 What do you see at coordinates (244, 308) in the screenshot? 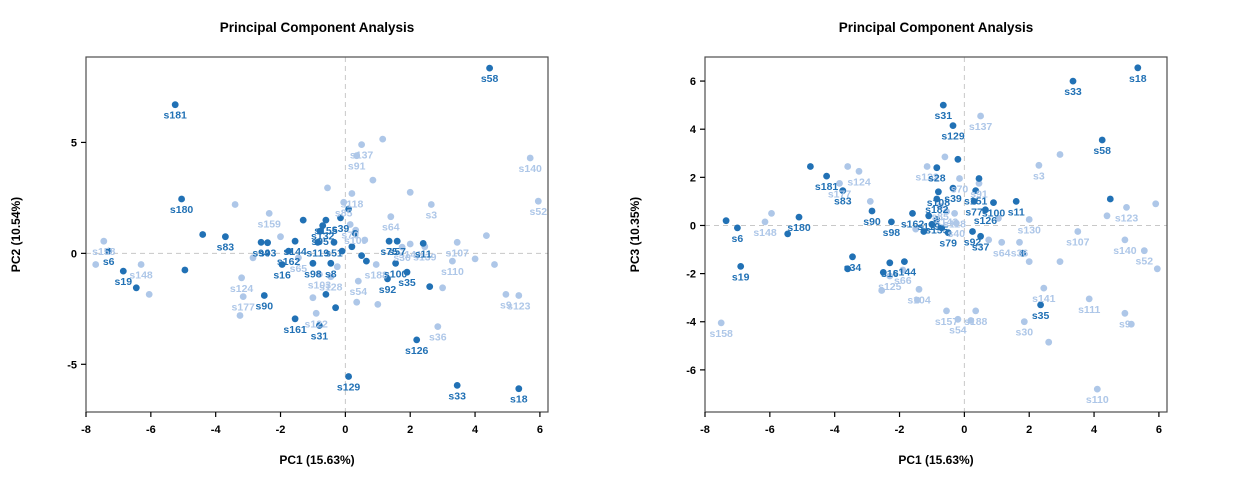
I see `point-label: s177` at bounding box center [244, 308].